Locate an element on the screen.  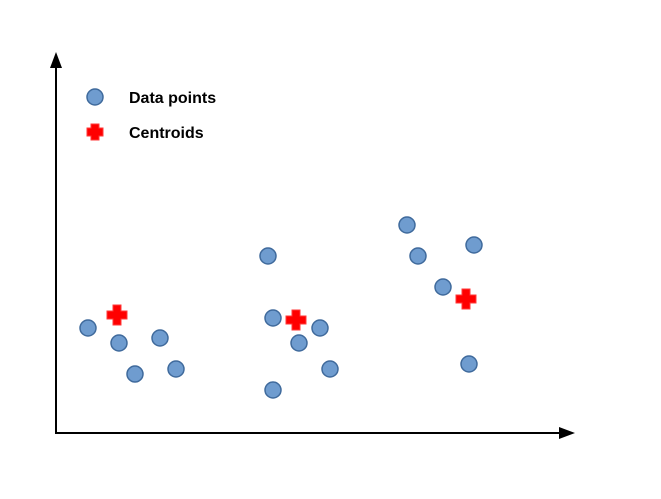
legend-data-points-label: Data points is located at coordinates (172, 98).